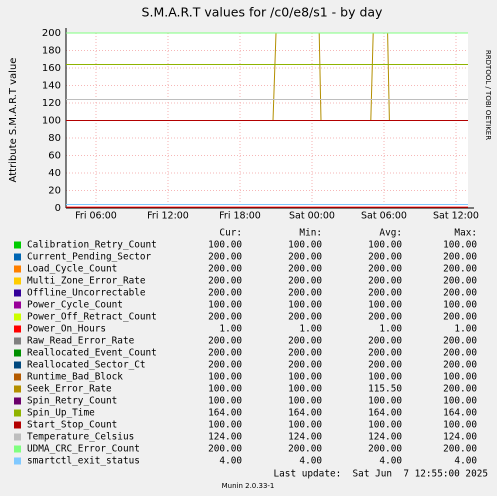 This screenshot has height=496, width=497. I want to click on y-tick-label: 80, so click(54, 138).